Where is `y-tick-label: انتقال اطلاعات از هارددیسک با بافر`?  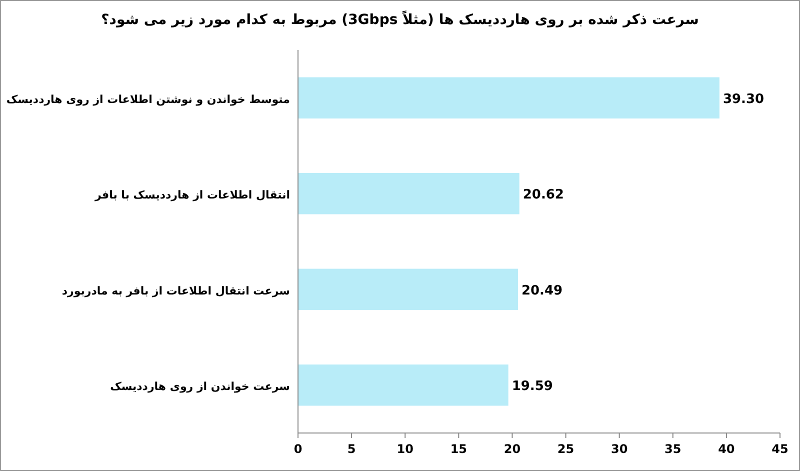
y-tick-label: انتقال اطلاعات از هارددیسک با بافر is located at coordinates (192, 195).